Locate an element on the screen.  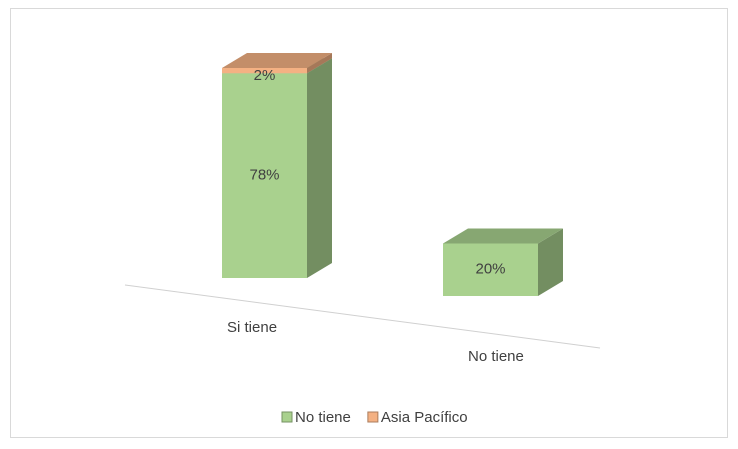
legend-label: Asia Pacífico is located at coordinates (424, 417).